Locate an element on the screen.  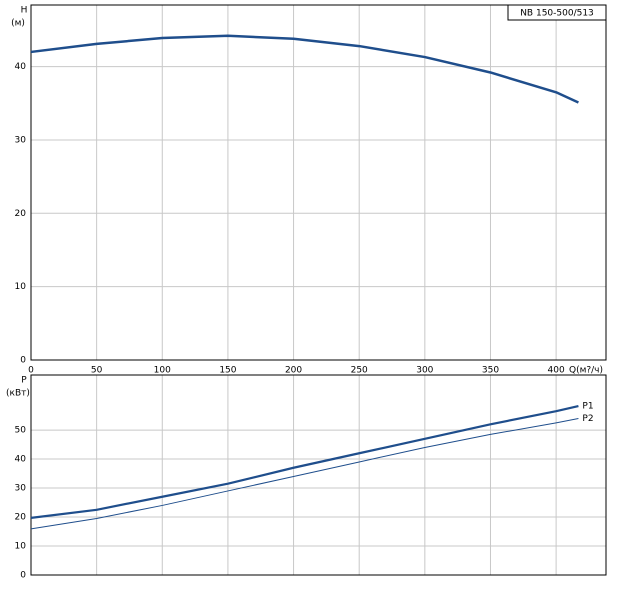
x-tick-label: 400 is located at coordinates (556, 371).